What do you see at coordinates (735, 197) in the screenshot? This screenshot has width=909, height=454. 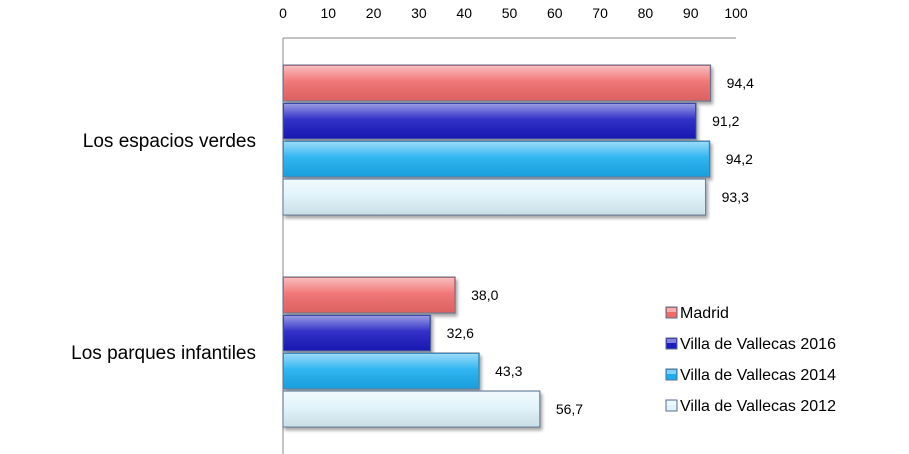 I see `data-label: 93,3` at bounding box center [735, 197].